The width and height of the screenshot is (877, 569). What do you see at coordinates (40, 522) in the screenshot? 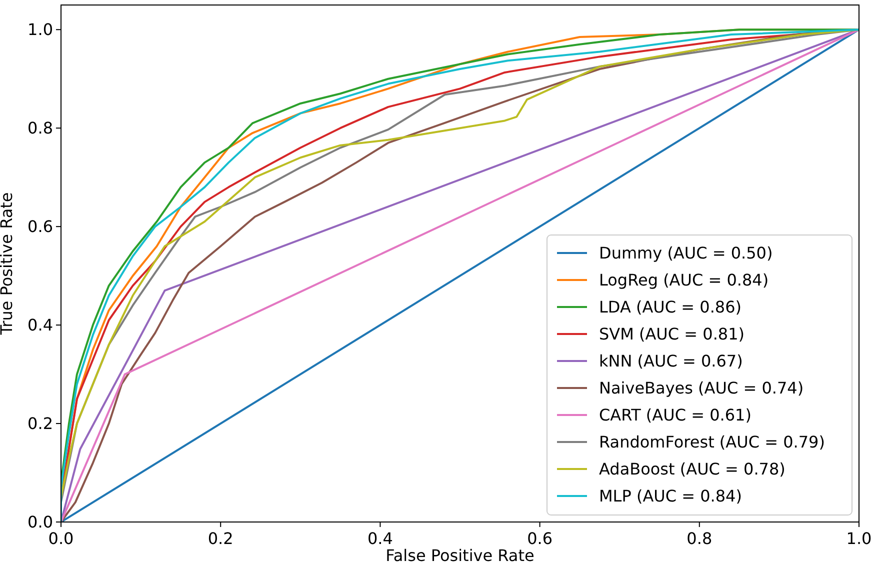
I see `y-tick-label: 0.0` at bounding box center [40, 522].